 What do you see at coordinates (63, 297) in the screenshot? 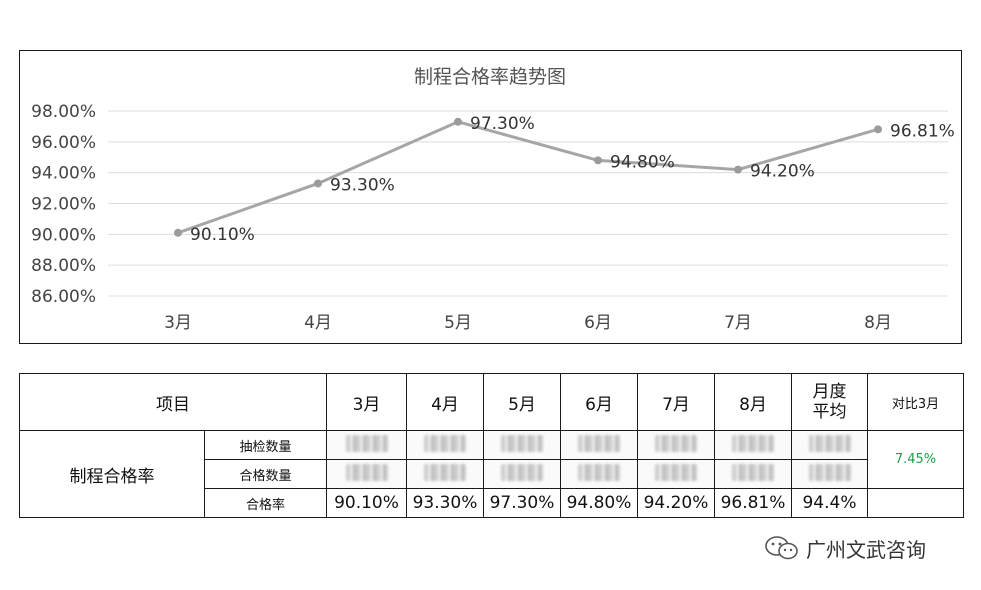
I see `y-tick-label: 86.00%` at bounding box center [63, 297].